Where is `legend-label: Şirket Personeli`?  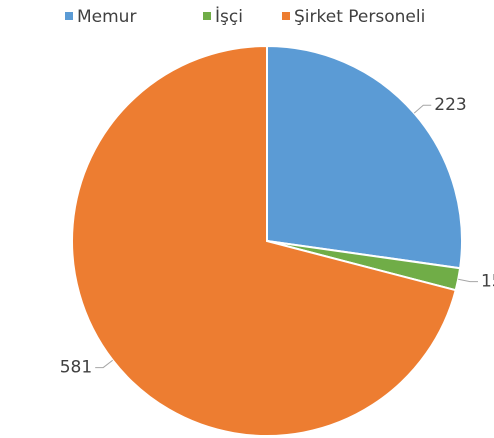
legend-label: Şirket Personeli is located at coordinates (359, 17).